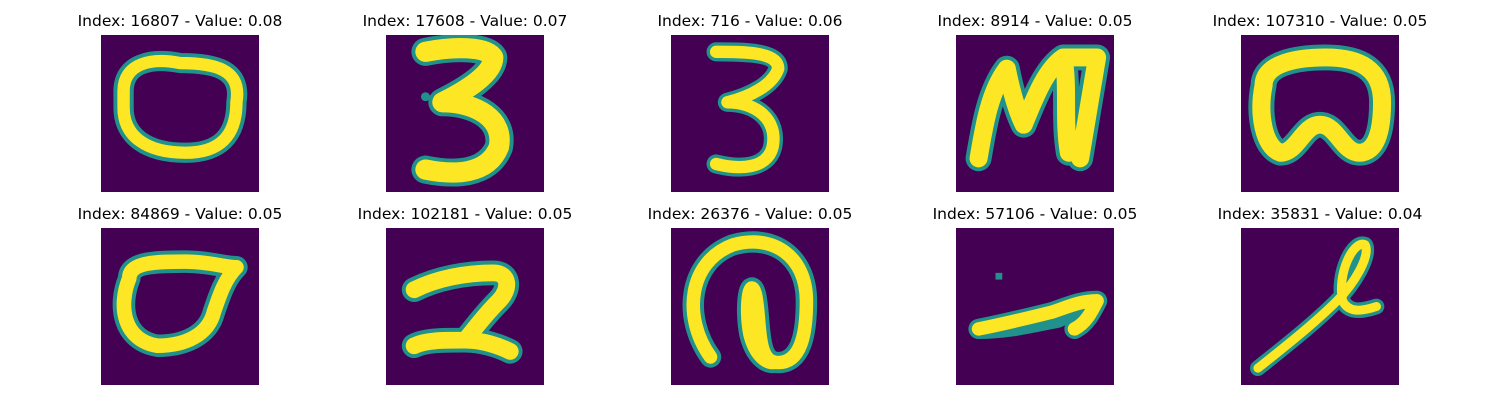 The height and width of the screenshot is (400, 1500). I want to click on panel-title: Index: 57106 - Value: 0.05, so click(1035, 214).